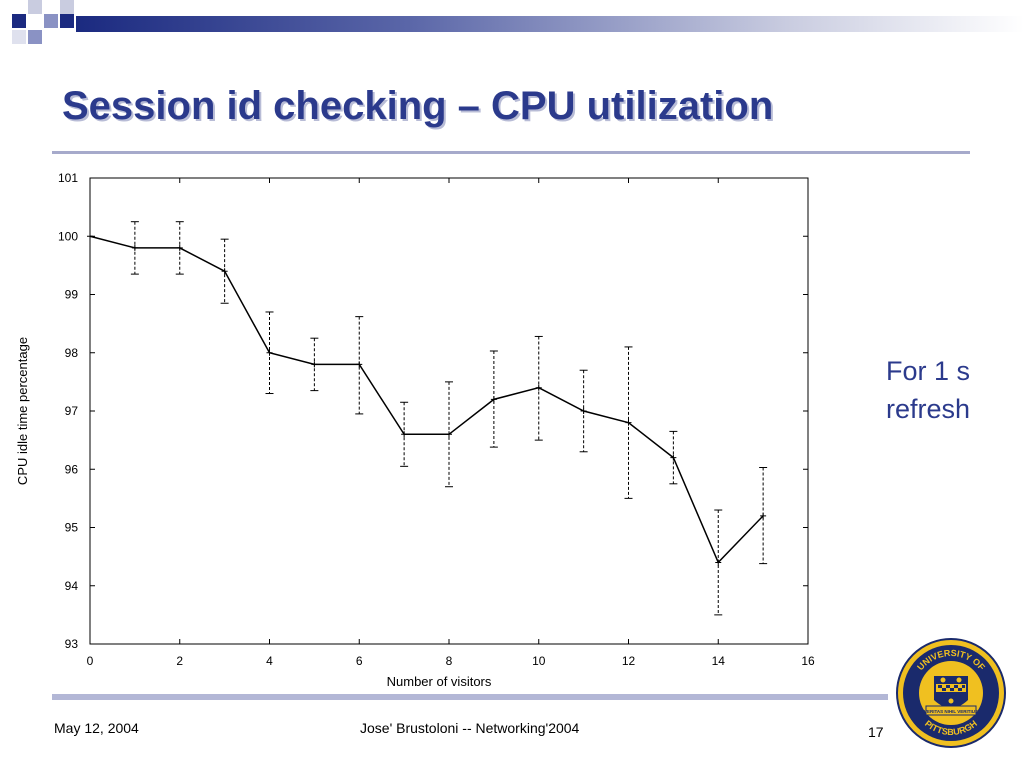  Describe the element at coordinates (72, 411) in the screenshot. I see `y-tick-label: 97` at that location.